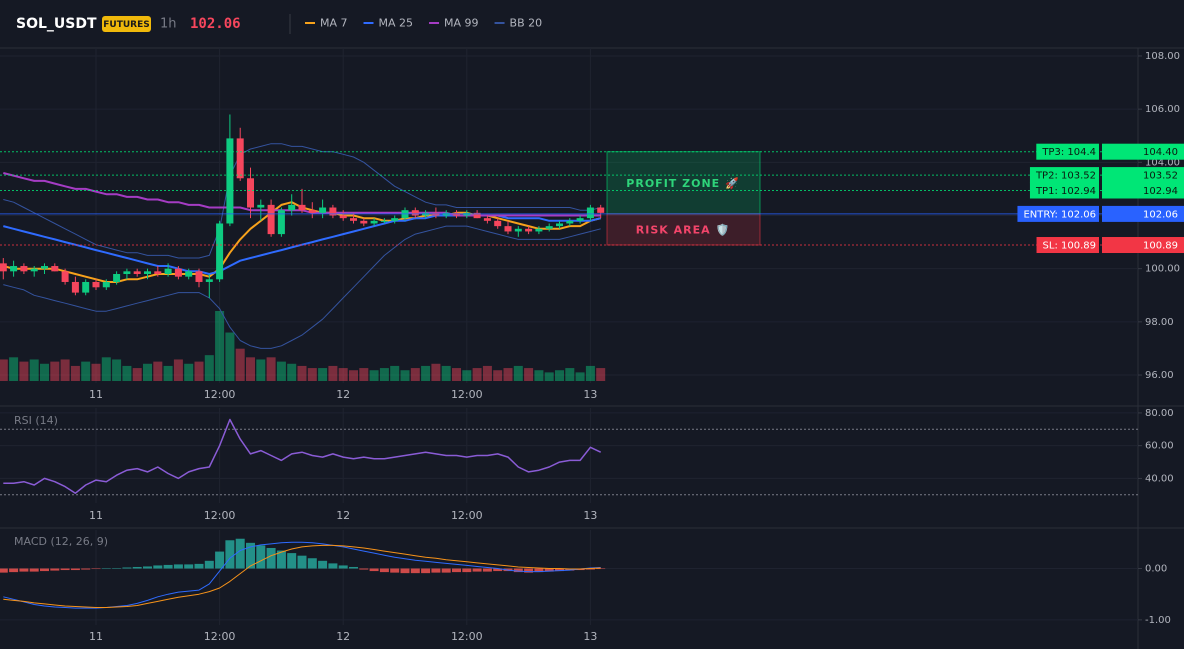 Image resolution: width=1184 pixels, height=649 pixels. Describe the element at coordinates (1160, 152) in the screenshot. I see `level-value: 104.40` at that location.